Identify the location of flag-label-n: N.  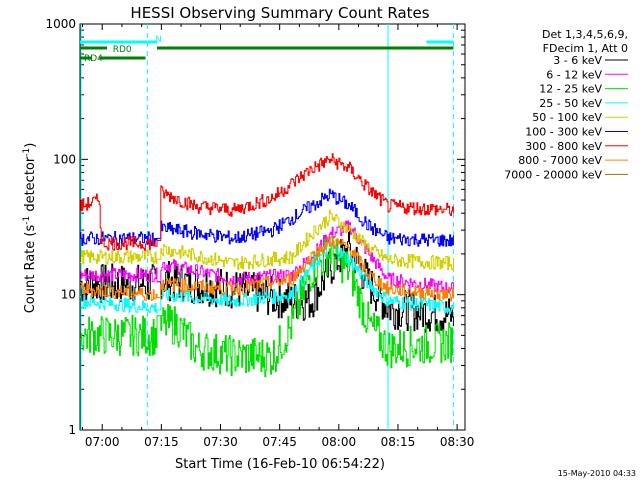
(158, 40).